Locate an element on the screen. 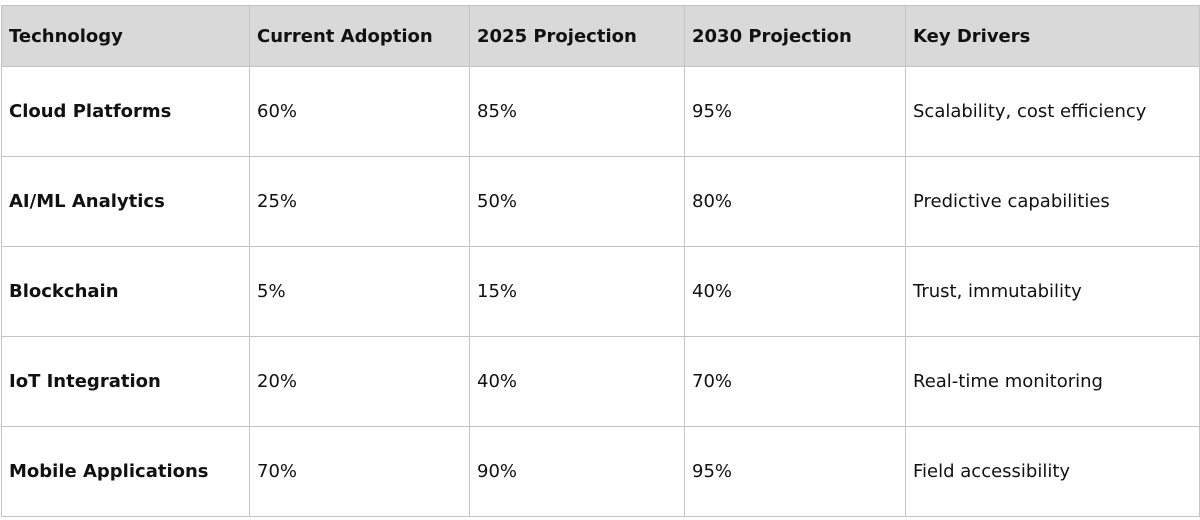  row-label: Cloud Platforms is located at coordinates (125, 111).